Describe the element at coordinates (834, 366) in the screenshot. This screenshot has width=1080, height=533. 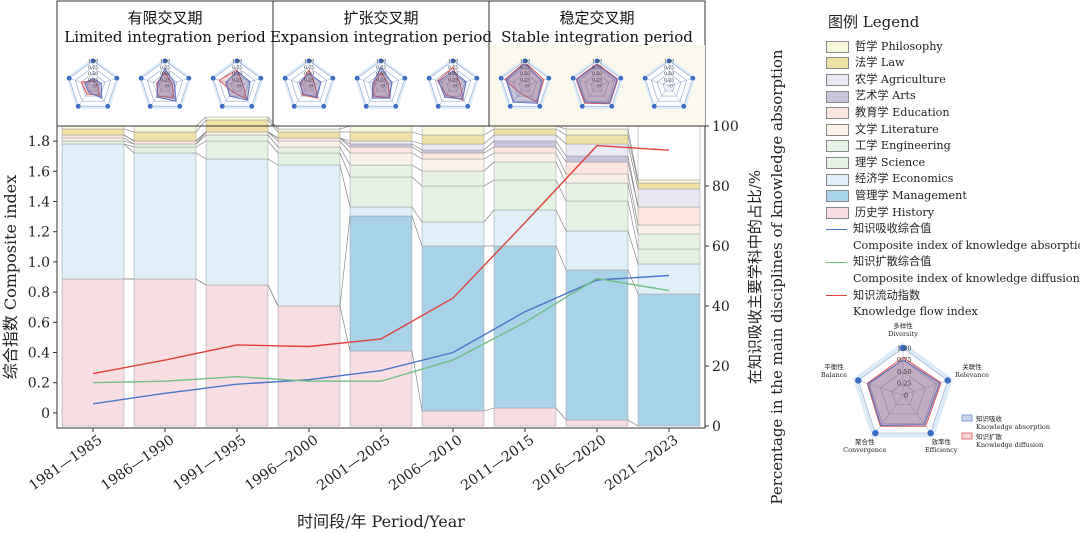
I see `radar-axis-label-zh: 平衡性` at that location.